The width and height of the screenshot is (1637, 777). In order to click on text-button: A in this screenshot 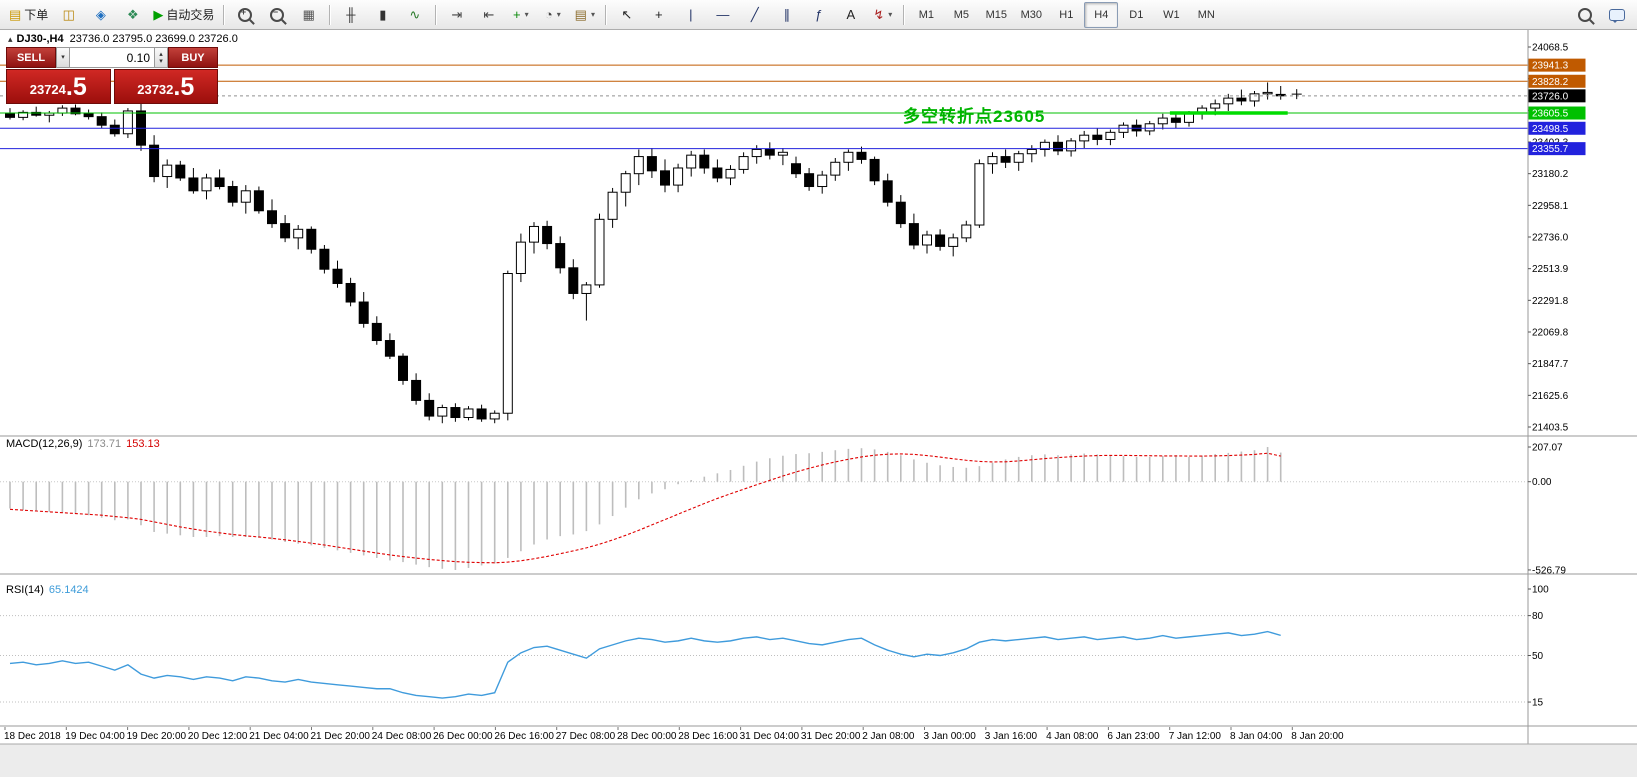, I will do `click(850, 15)`.